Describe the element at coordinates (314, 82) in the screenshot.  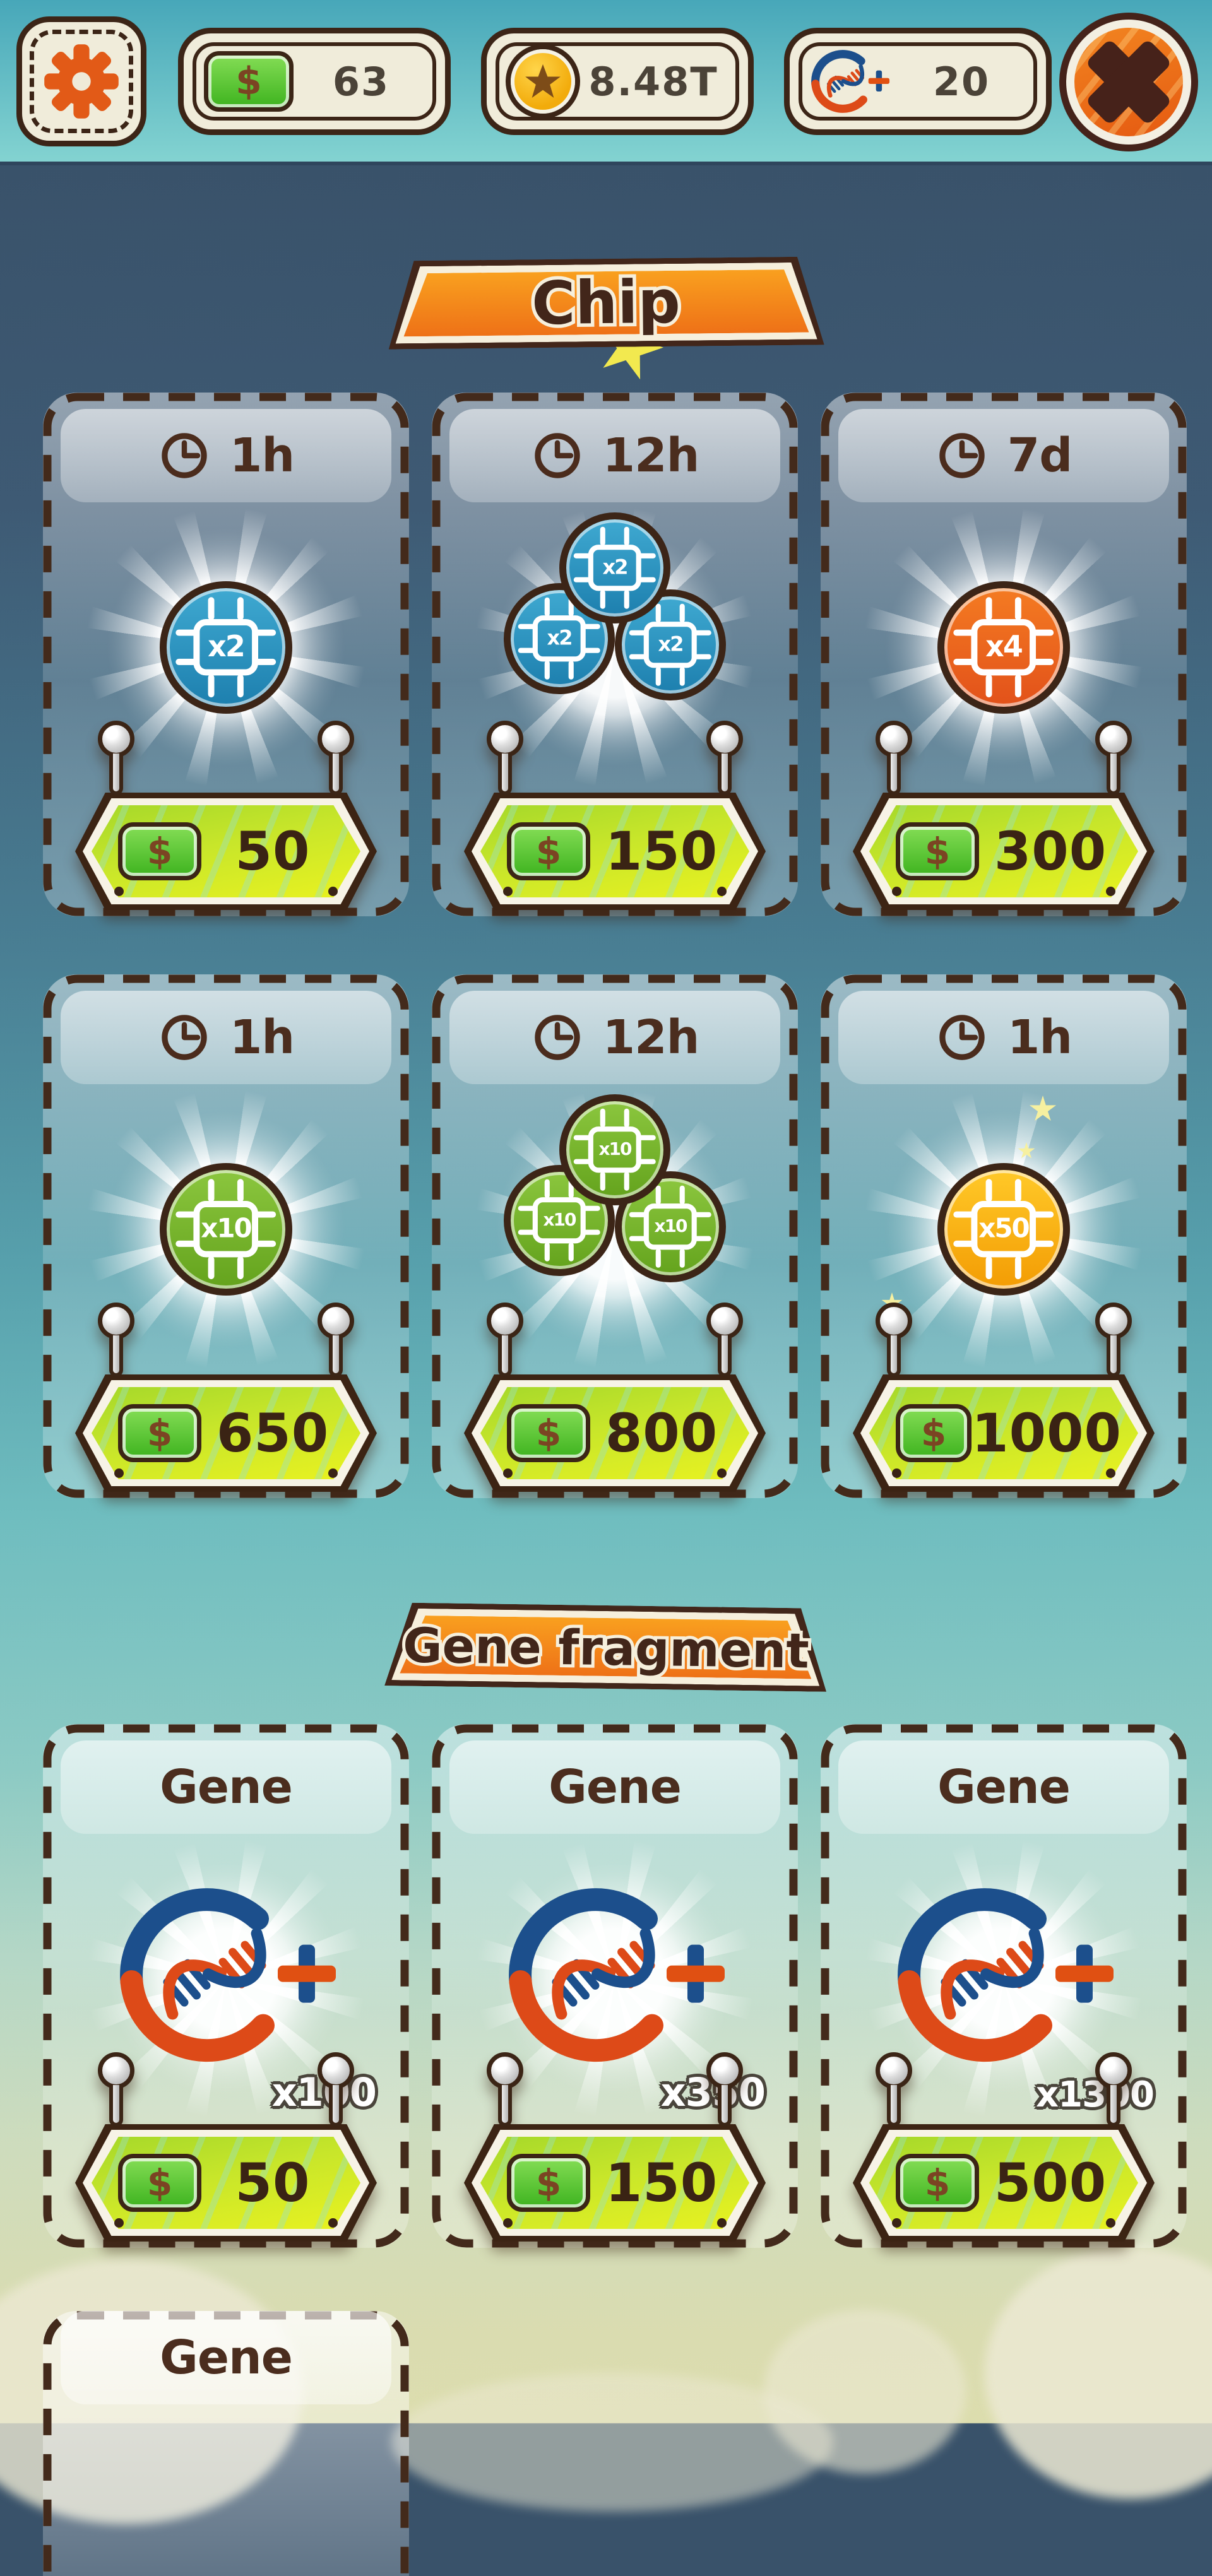
I see `money-counter: $ 63` at that location.